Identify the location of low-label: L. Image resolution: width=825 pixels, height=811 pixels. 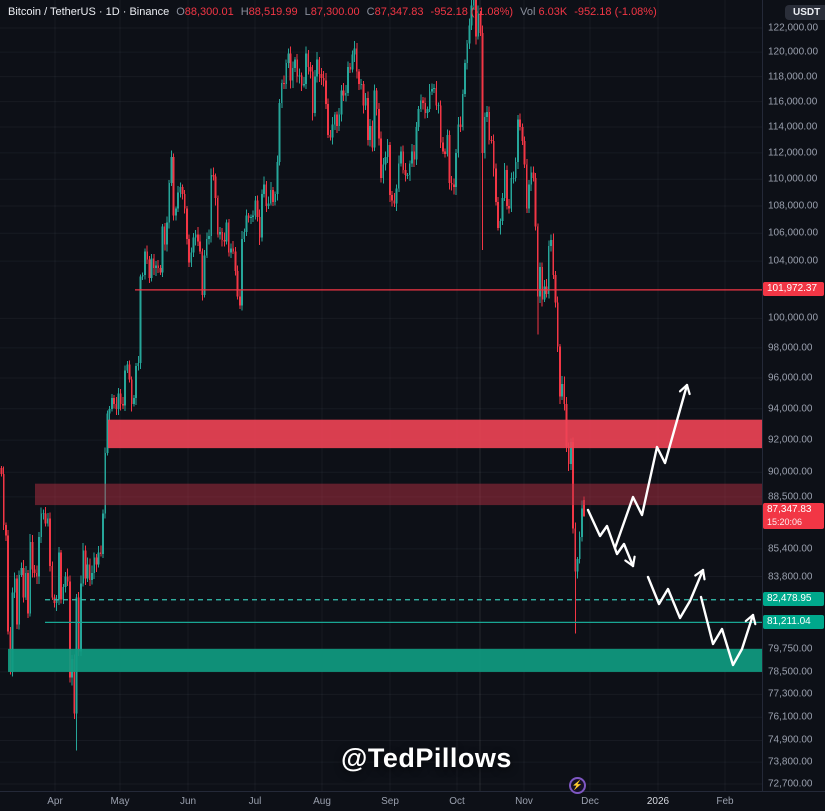
(307, 12).